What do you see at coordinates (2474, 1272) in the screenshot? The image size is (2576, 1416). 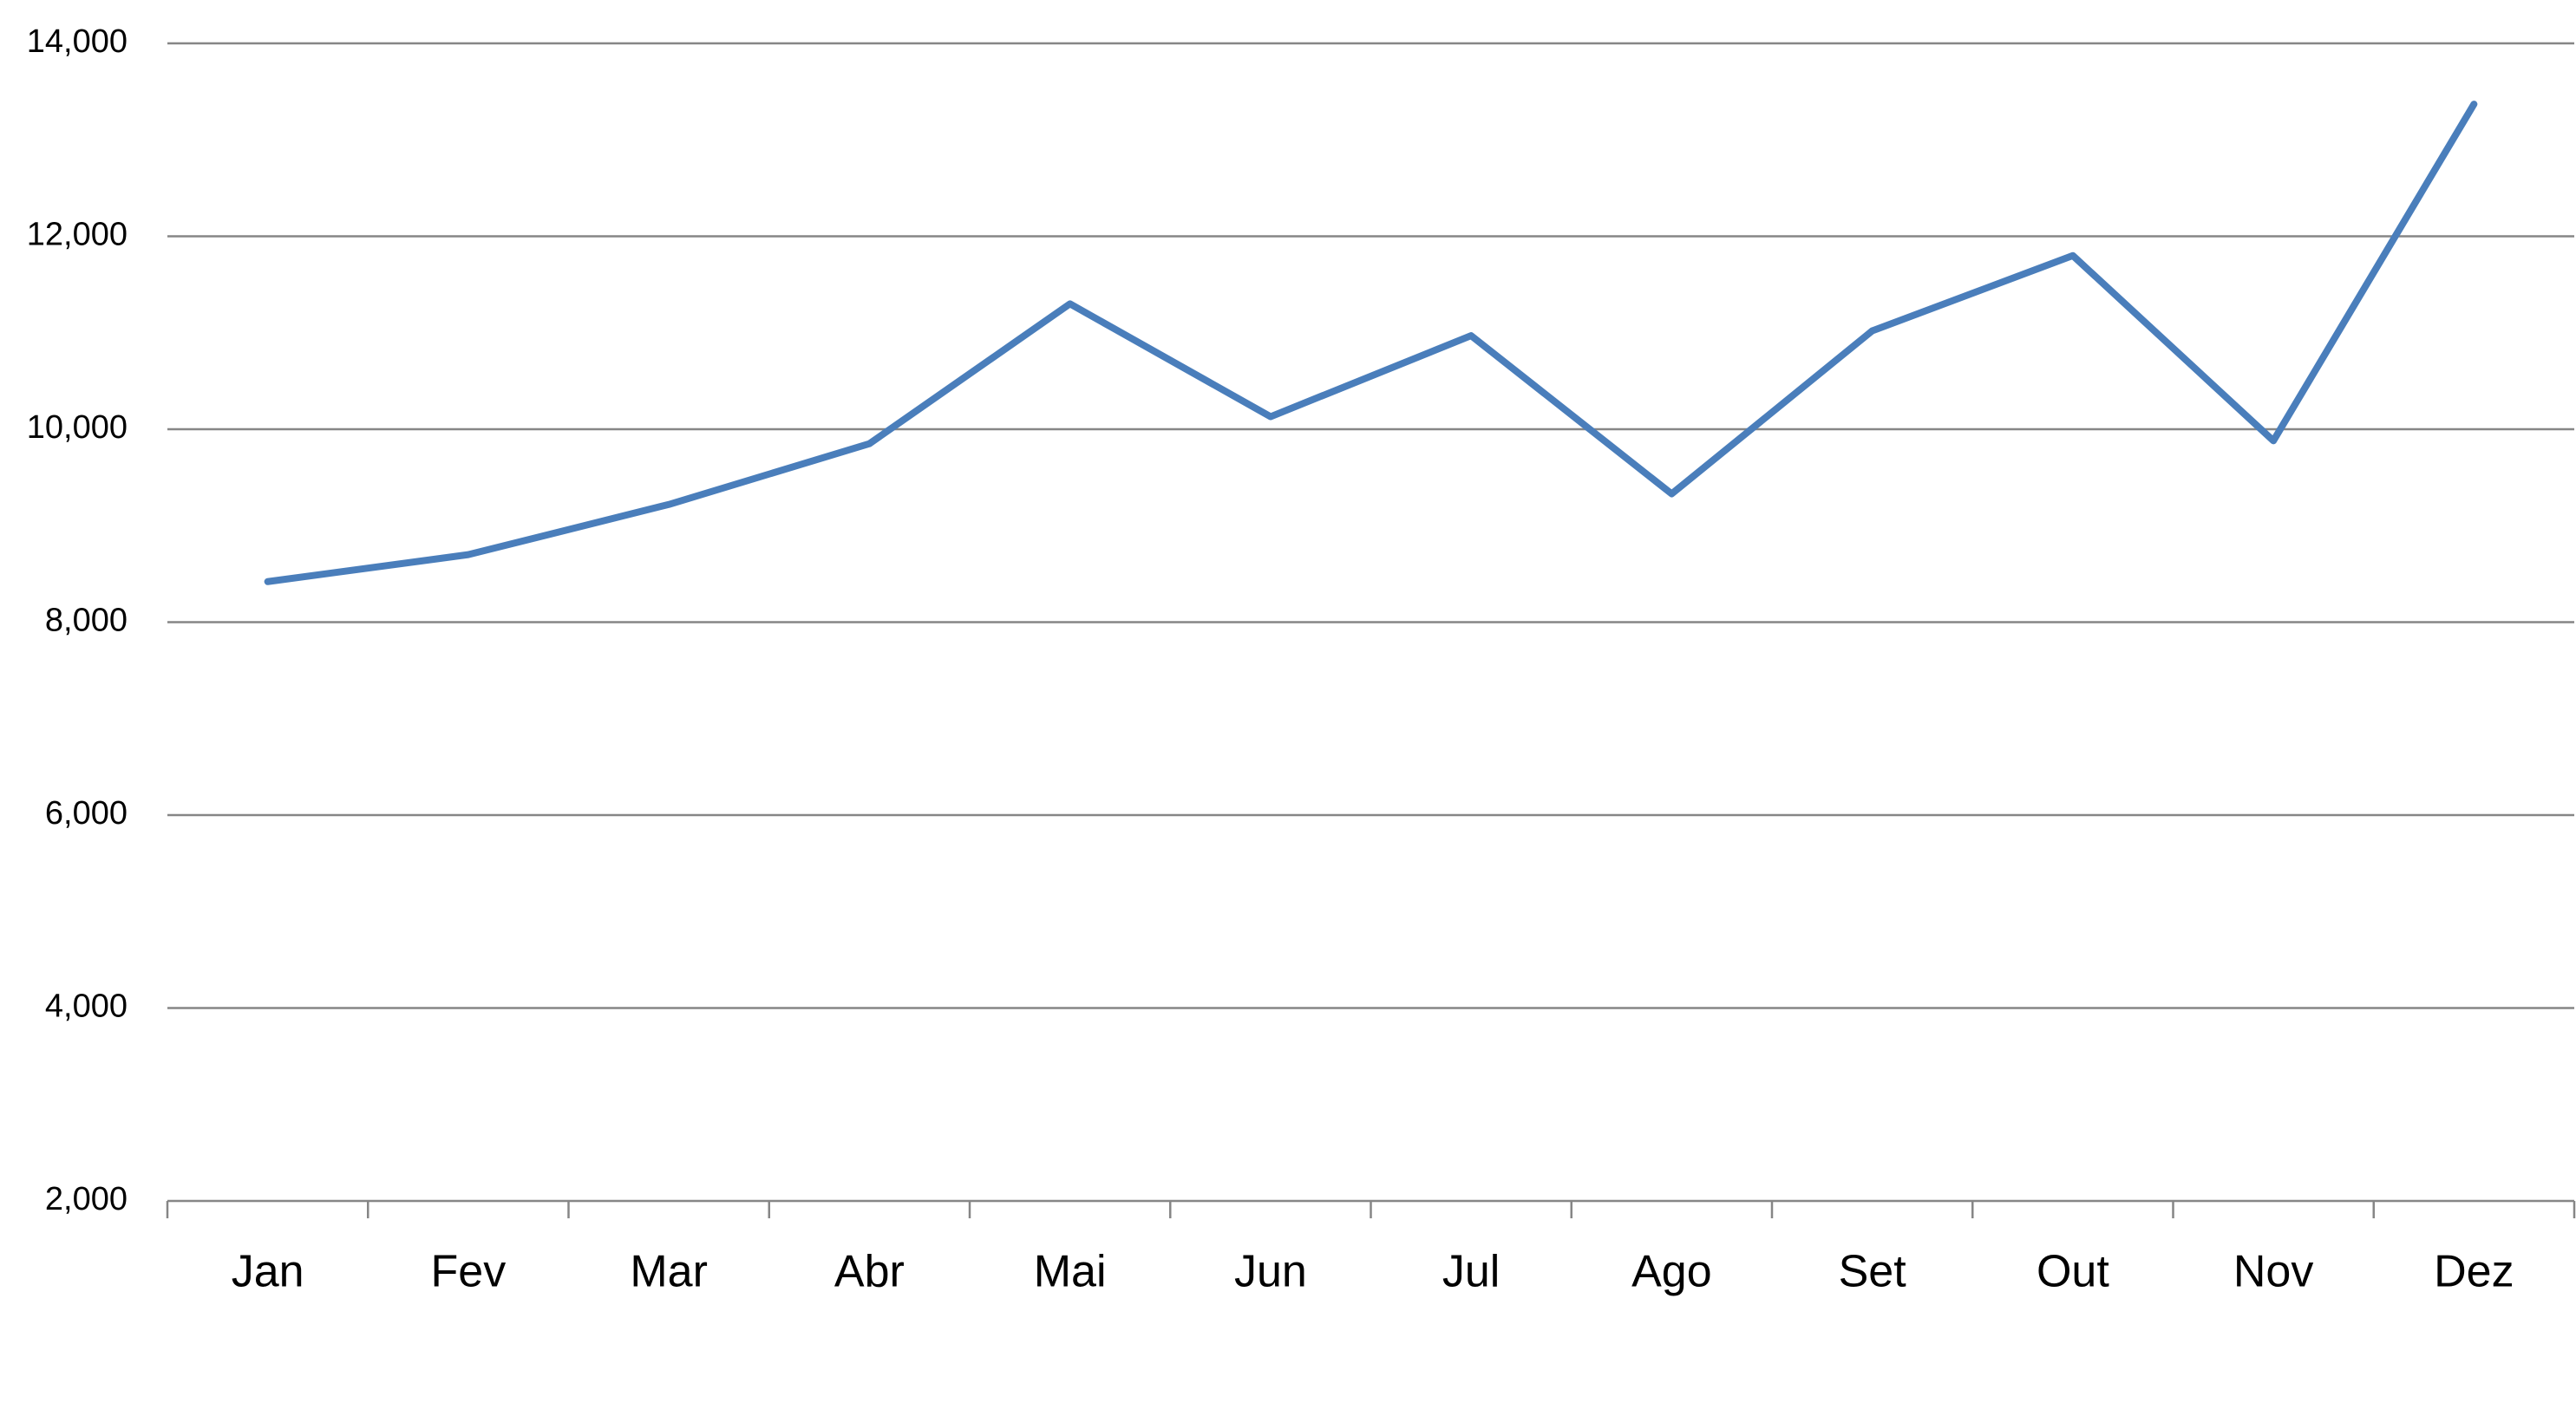 I see `x-tick-label: Dez` at bounding box center [2474, 1272].